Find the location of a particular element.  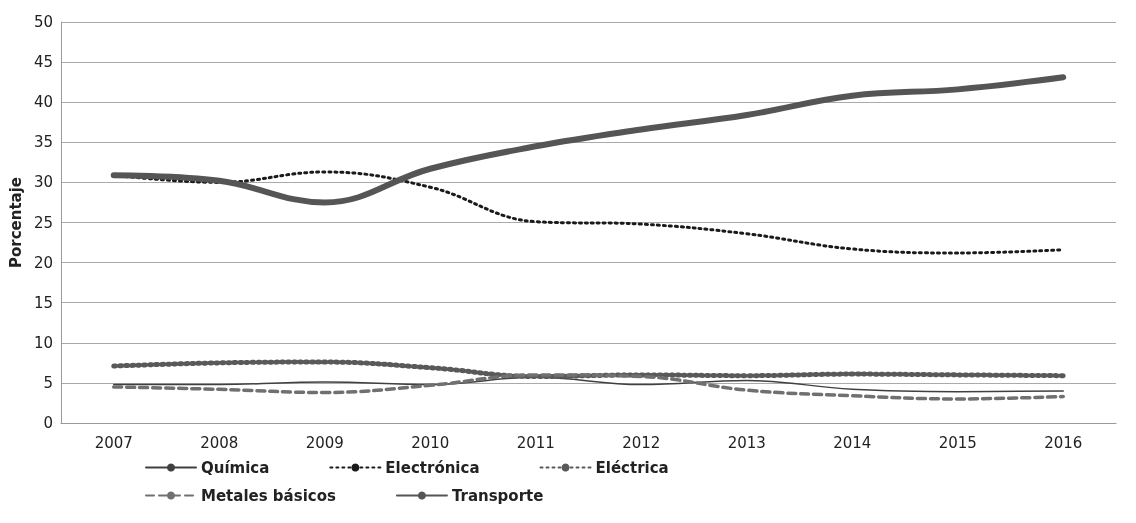

y-tick-label: 35 is located at coordinates (43, 142).